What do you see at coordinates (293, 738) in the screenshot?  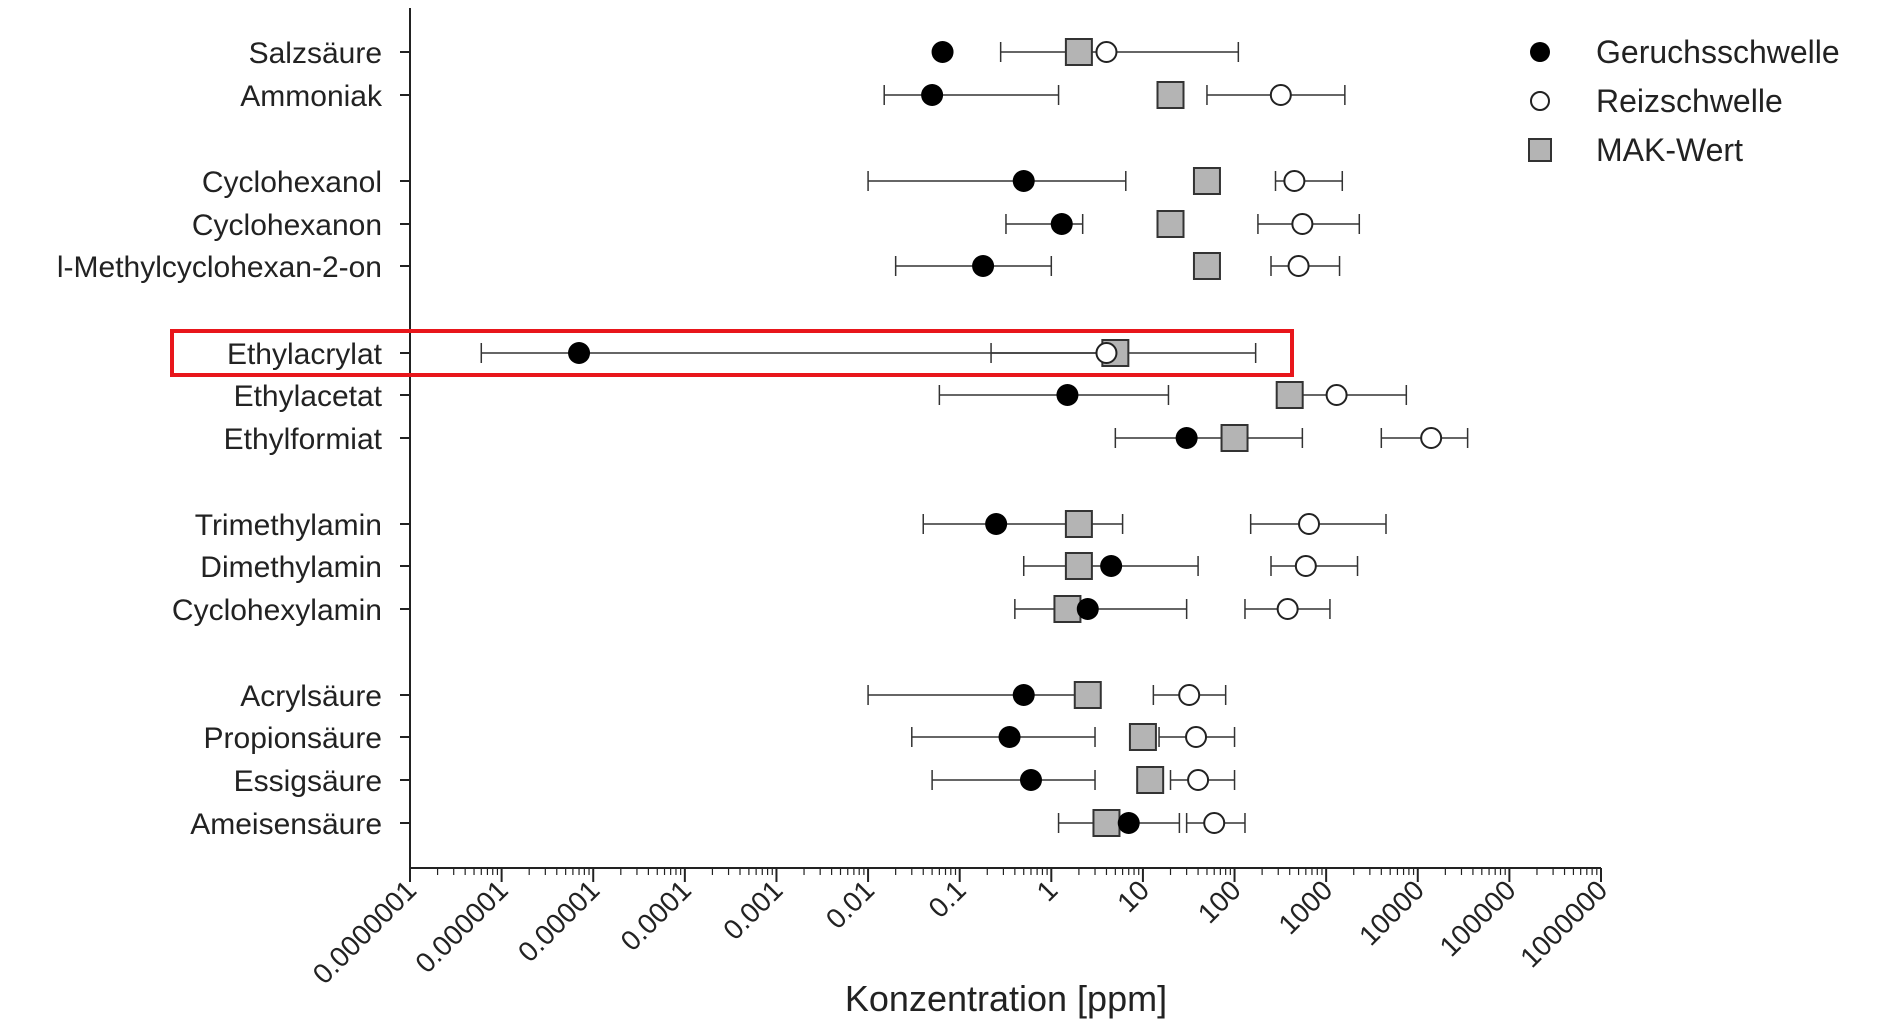 I see `category-label-propionsaeure: Propionsäure` at bounding box center [293, 738].